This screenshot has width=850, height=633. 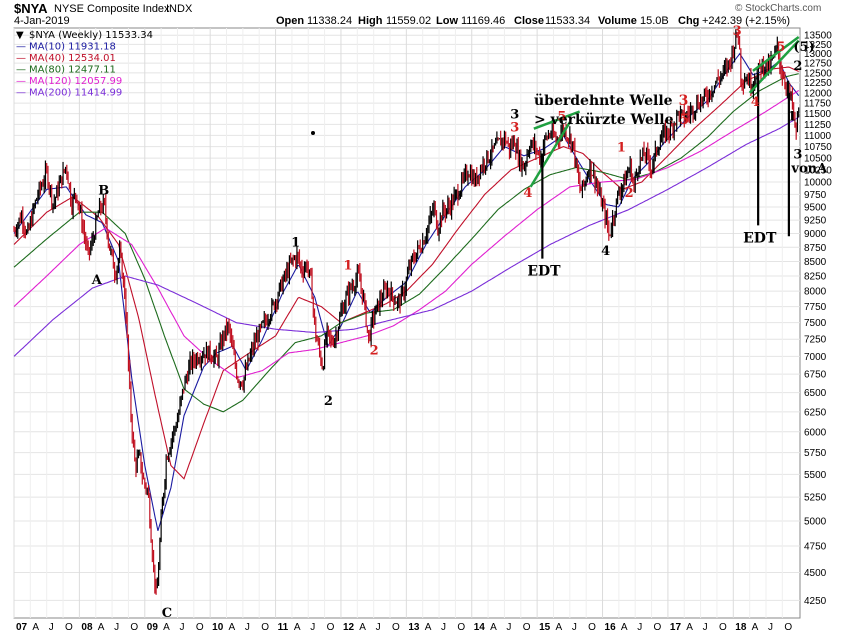 I want to click on y-tick-label: 13500, so click(x=818, y=36).